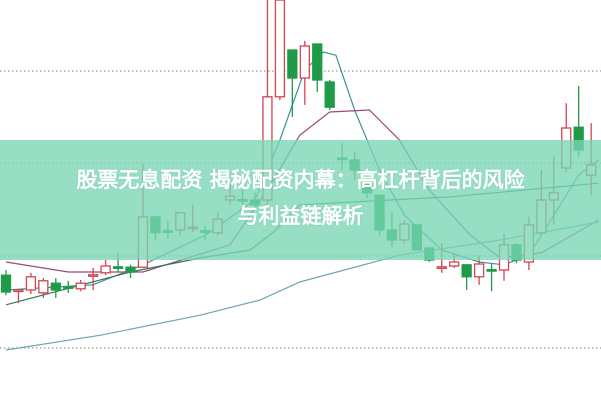 The height and width of the screenshot is (400, 601). What do you see at coordinates (300, 180) in the screenshot?
I see `title-line-1: 股票无息配资 揭秘配资内幕：高杠杆背后的风险` at bounding box center [300, 180].